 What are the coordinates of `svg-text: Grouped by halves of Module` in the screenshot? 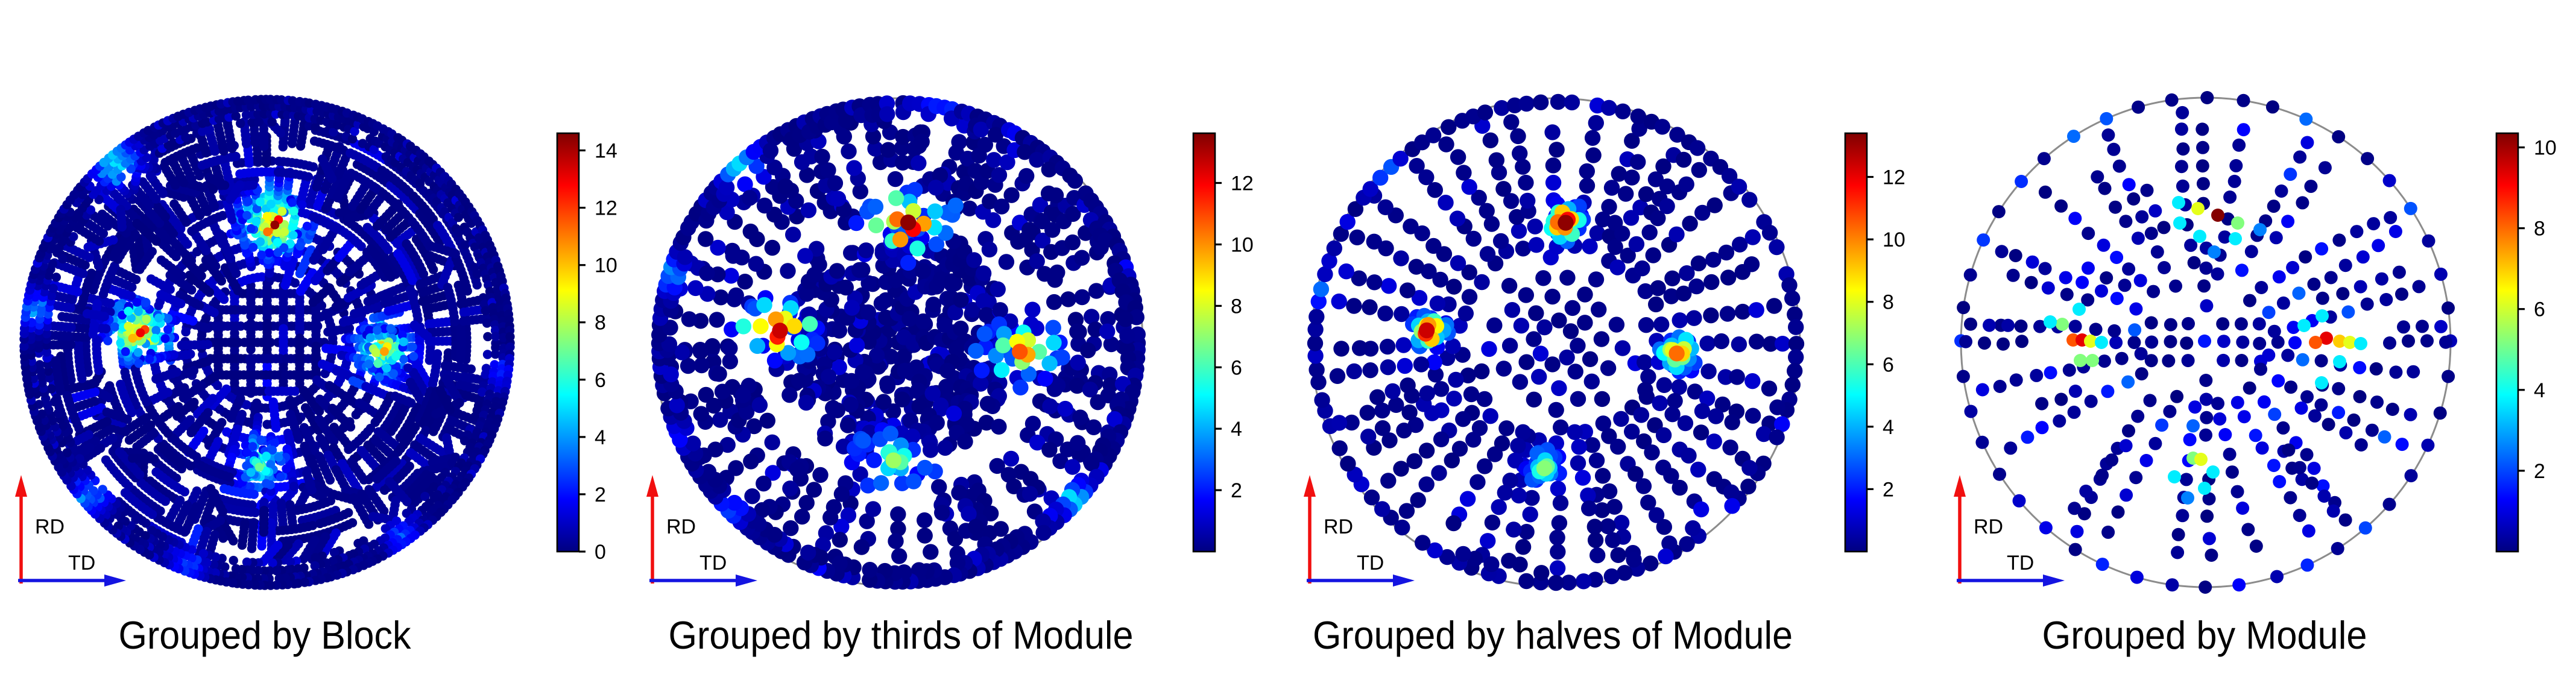 It's located at (1553, 635).